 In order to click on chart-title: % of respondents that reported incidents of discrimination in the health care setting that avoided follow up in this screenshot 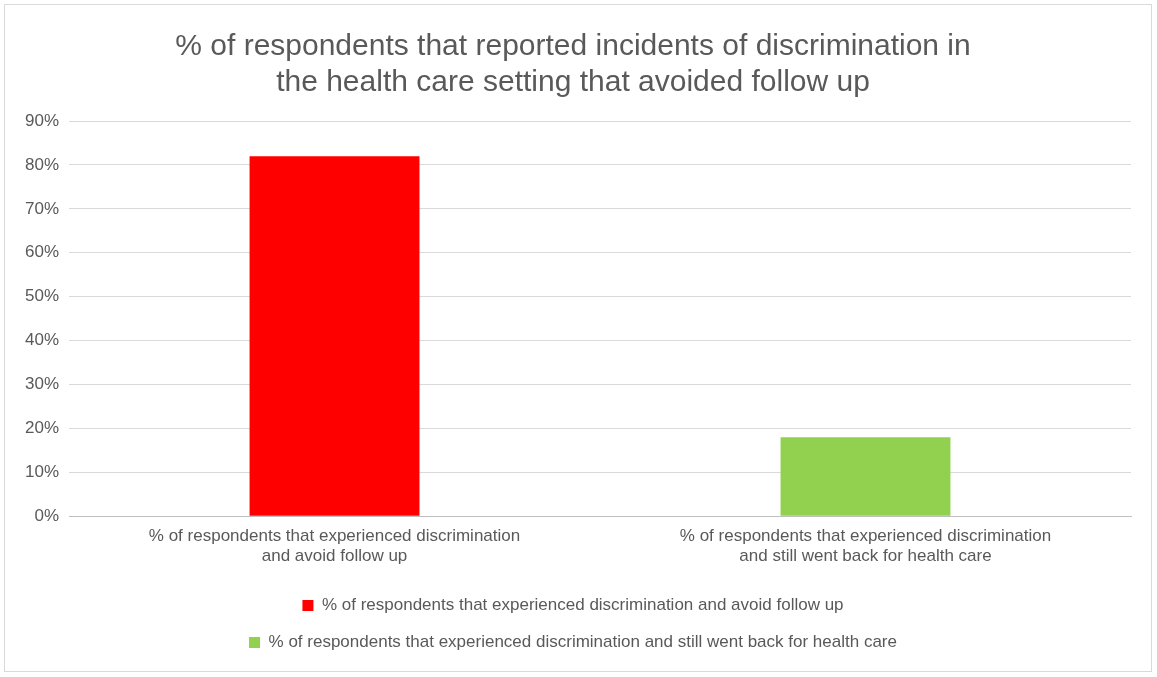, I will do `click(573, 63)`.